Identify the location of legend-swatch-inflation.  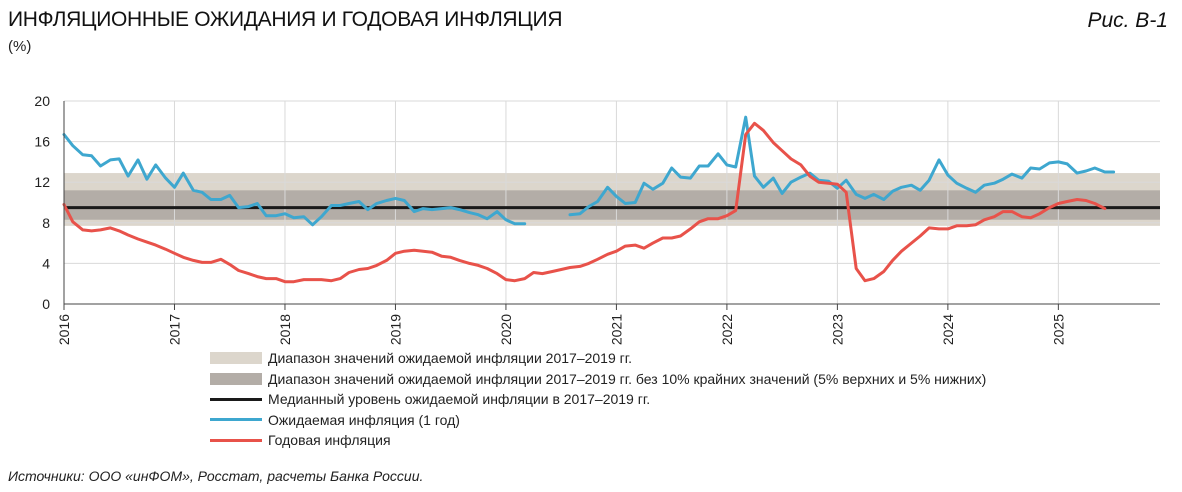
(236, 440).